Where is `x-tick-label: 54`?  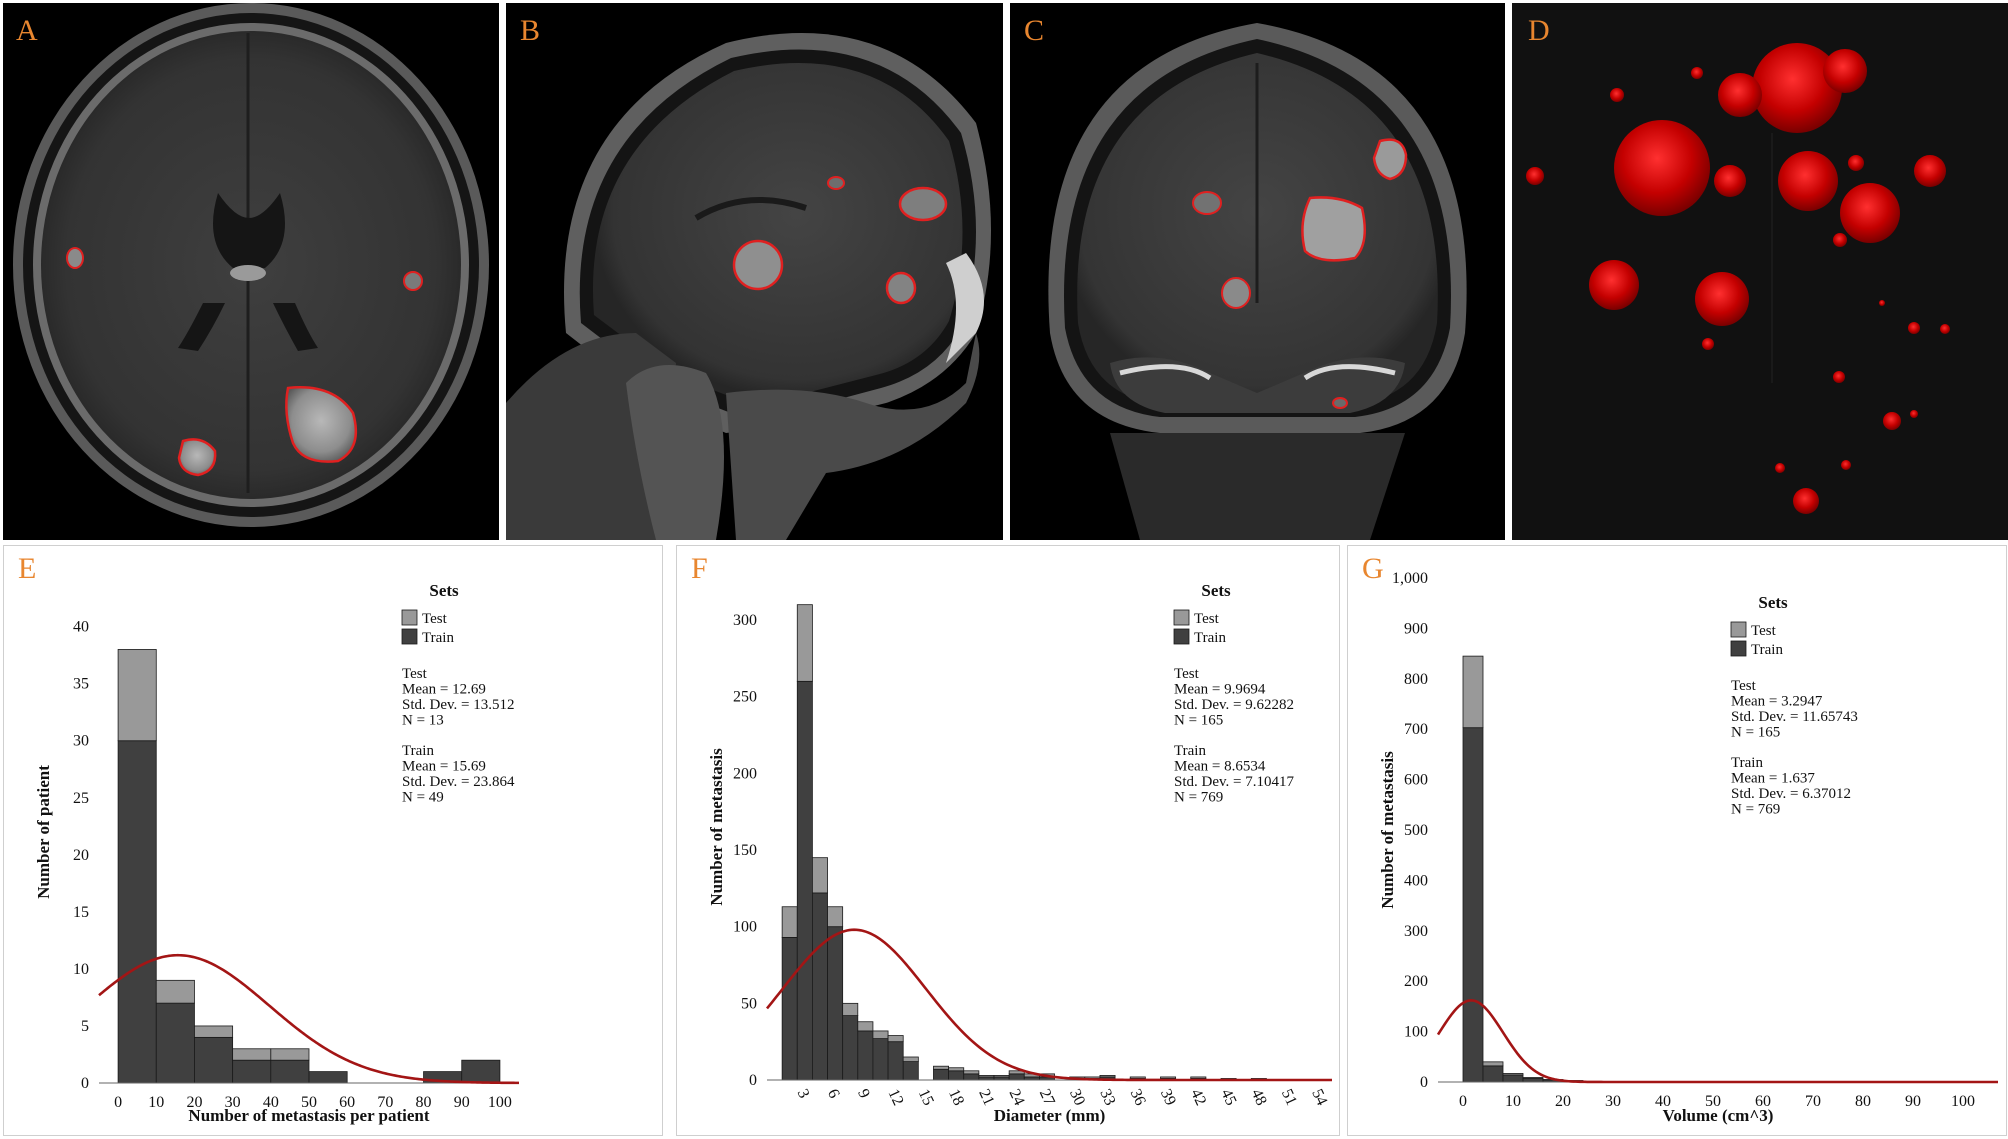 x-tick-label: 54 is located at coordinates (1319, 1098).